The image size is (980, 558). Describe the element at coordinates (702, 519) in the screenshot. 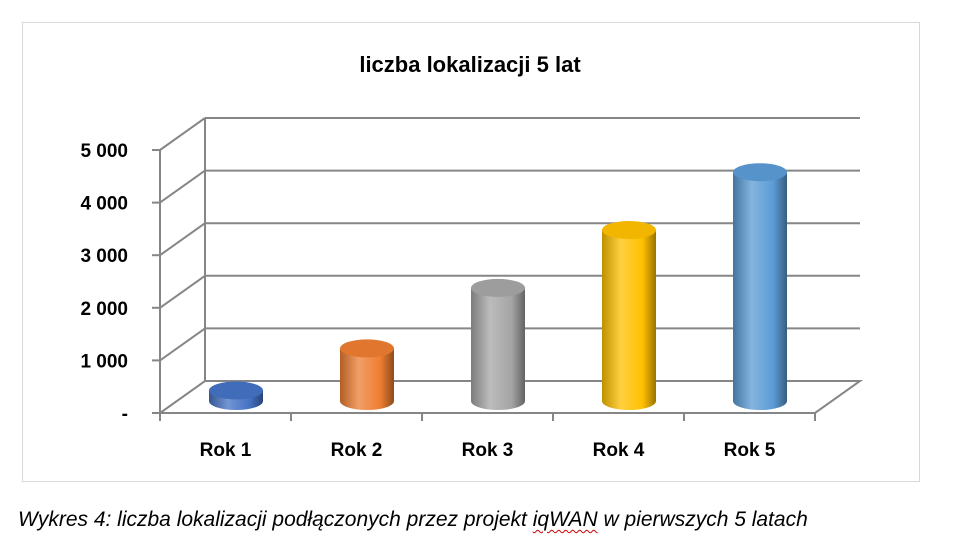

I see `caption-text-end: w pierwszych 5 latach` at that location.